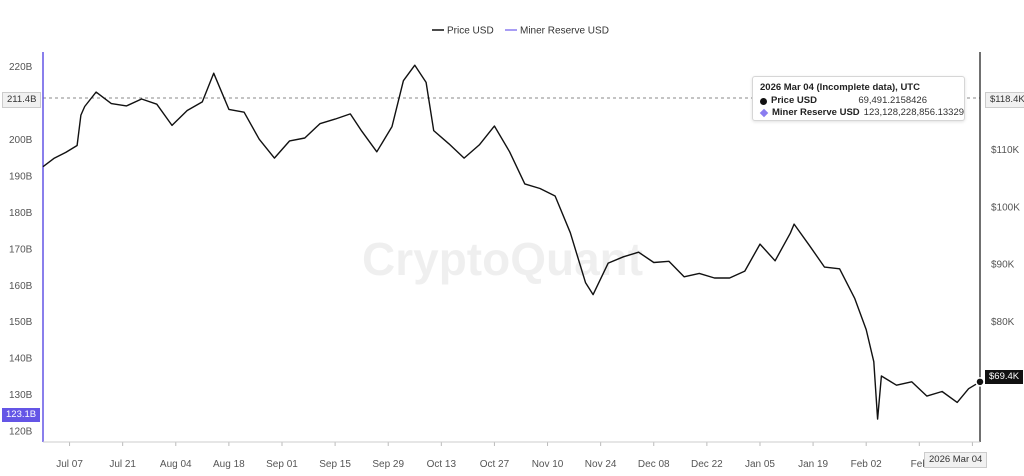 The width and height of the screenshot is (1024, 476). I want to click on tooltip-title: 2026 Mar 04 (Incomplete data), UTC, so click(840, 87).